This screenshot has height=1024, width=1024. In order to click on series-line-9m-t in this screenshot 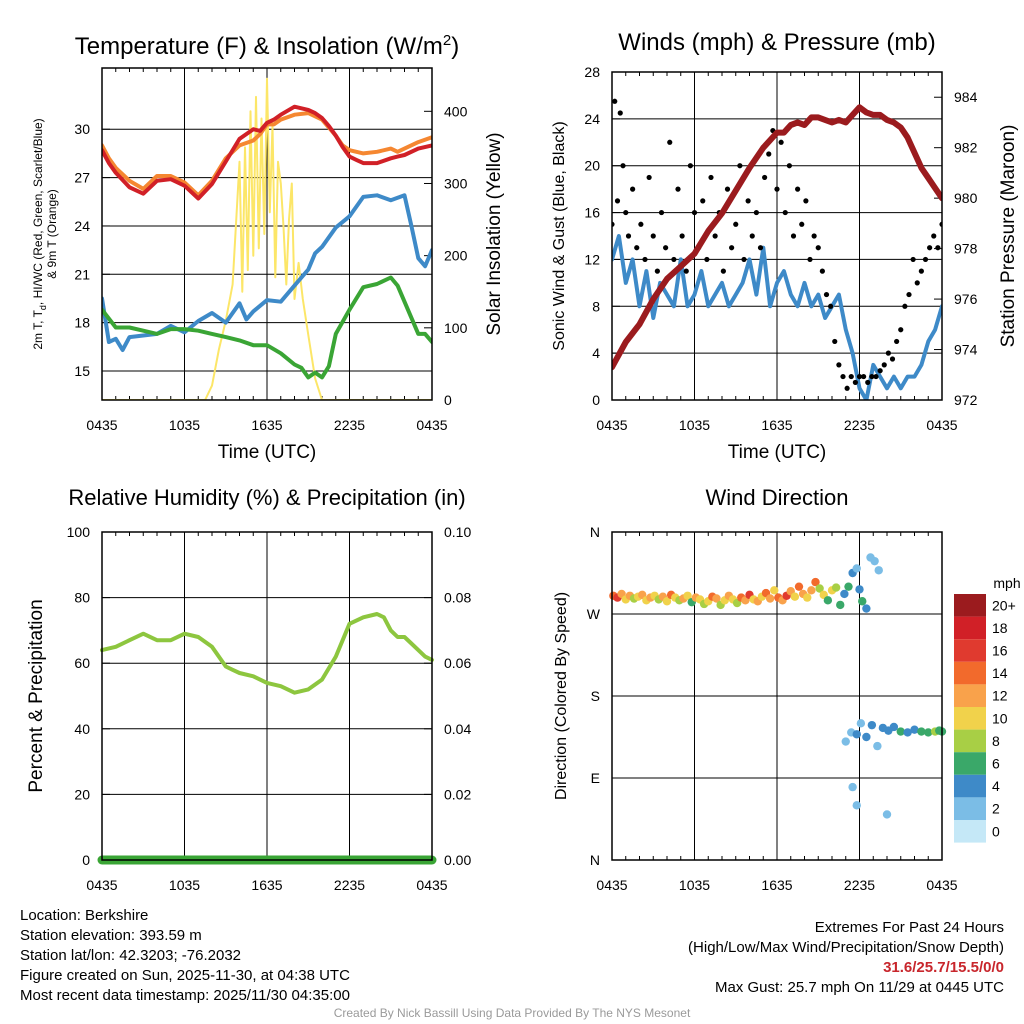, I will do `click(267, 154)`.